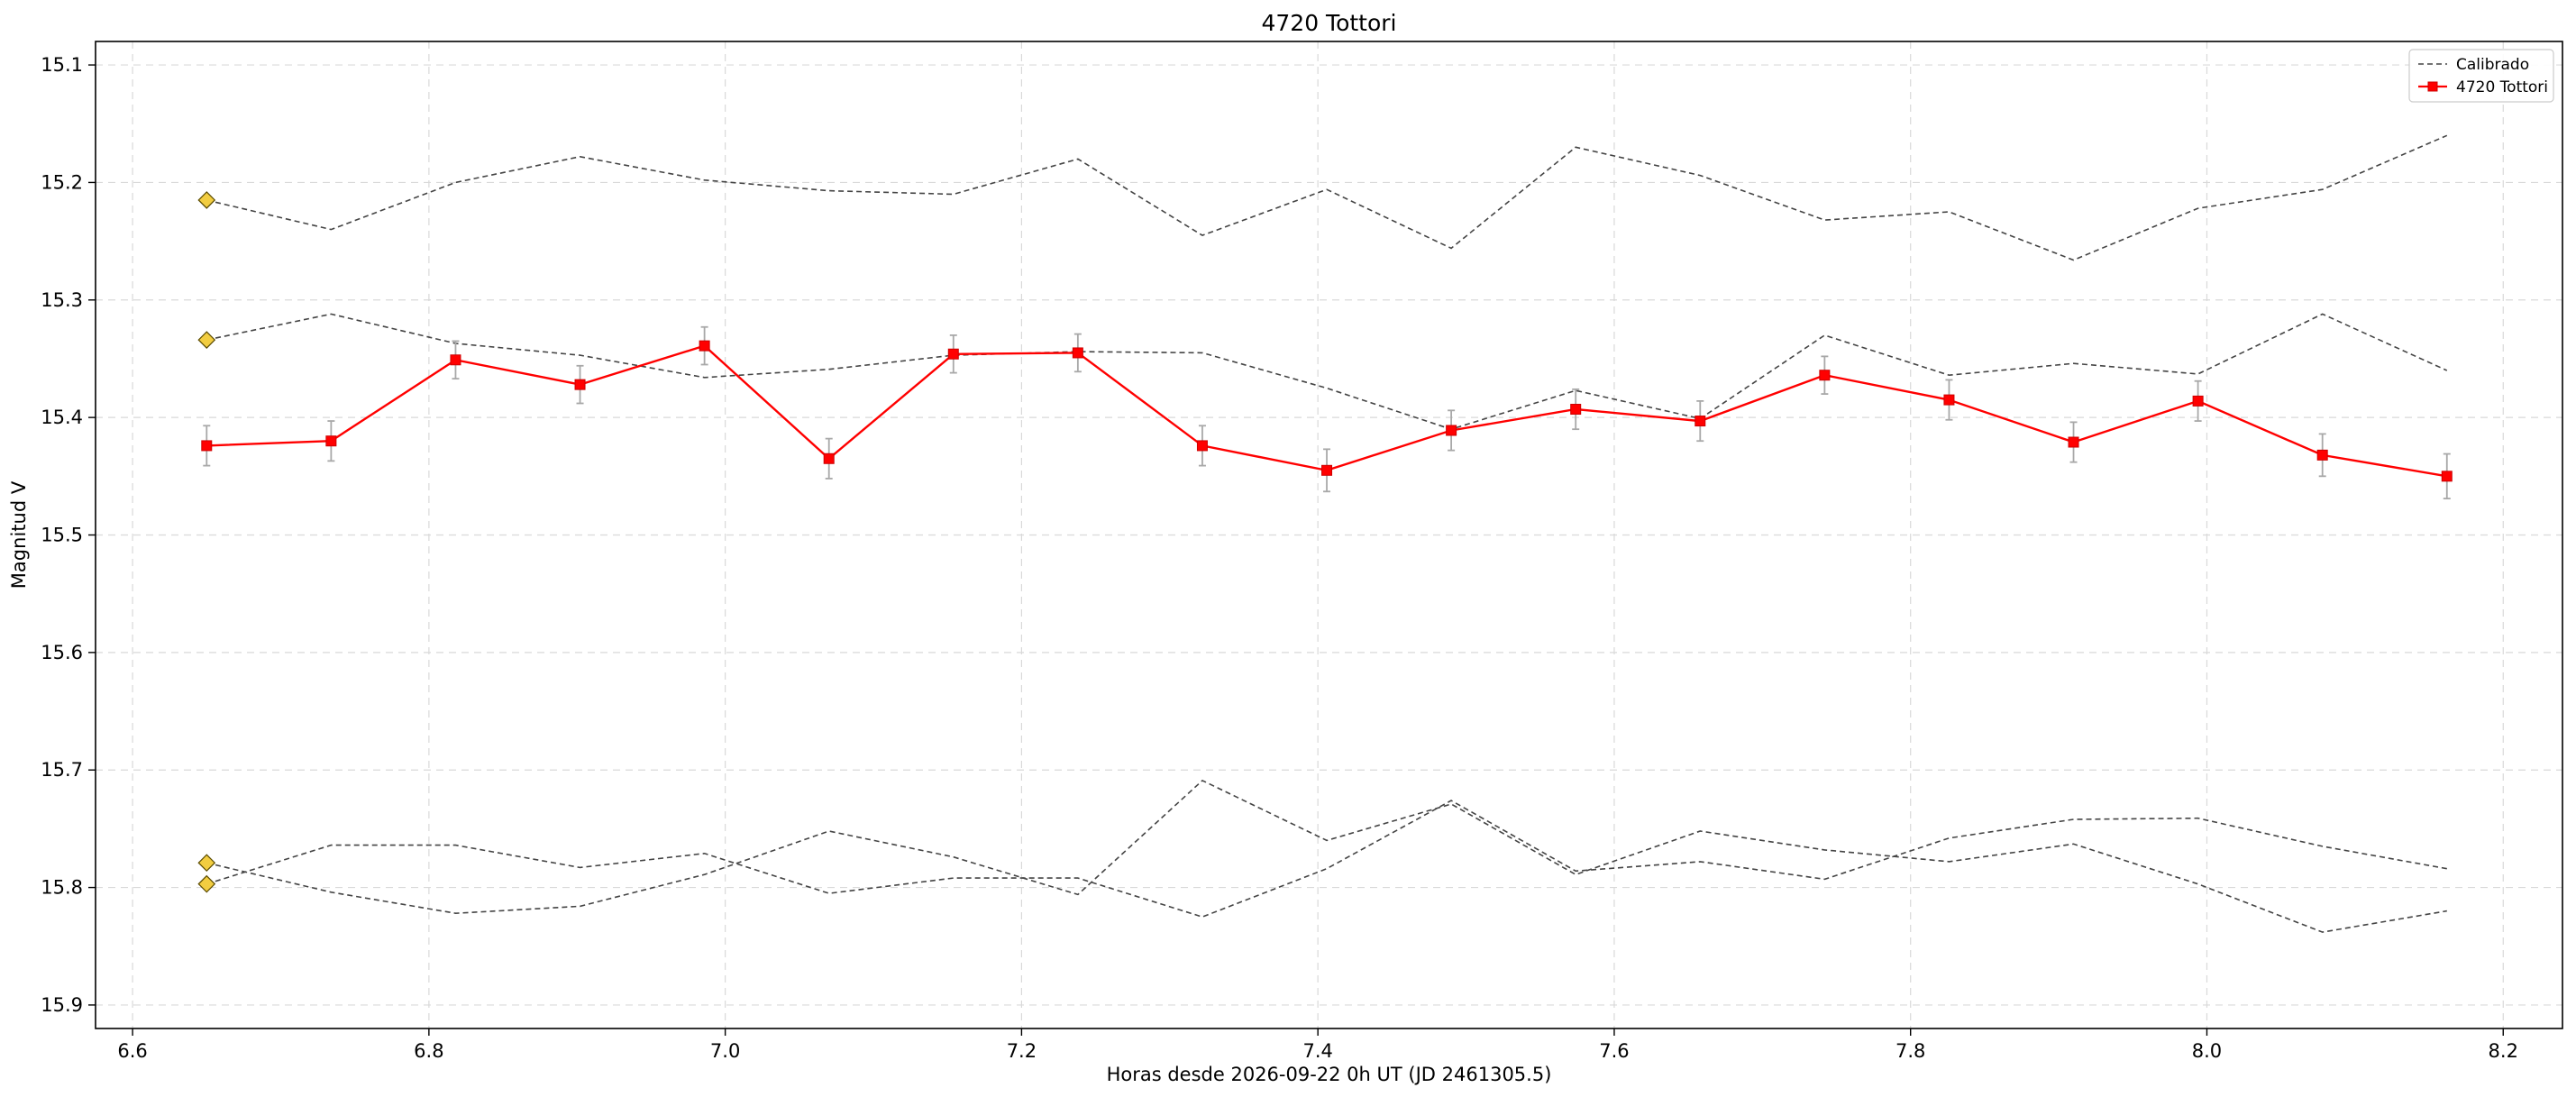  What do you see at coordinates (428, 1051) in the screenshot?
I see `x-tick-label: 6.8` at bounding box center [428, 1051].